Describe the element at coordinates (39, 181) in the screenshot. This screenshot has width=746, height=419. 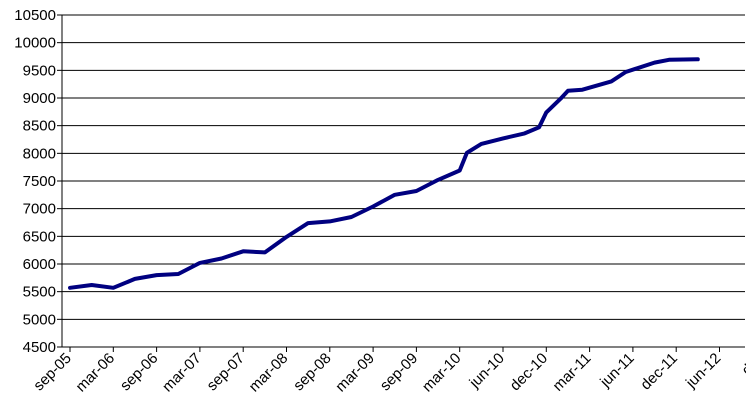
I see `y-tick-label: 7500` at that location.